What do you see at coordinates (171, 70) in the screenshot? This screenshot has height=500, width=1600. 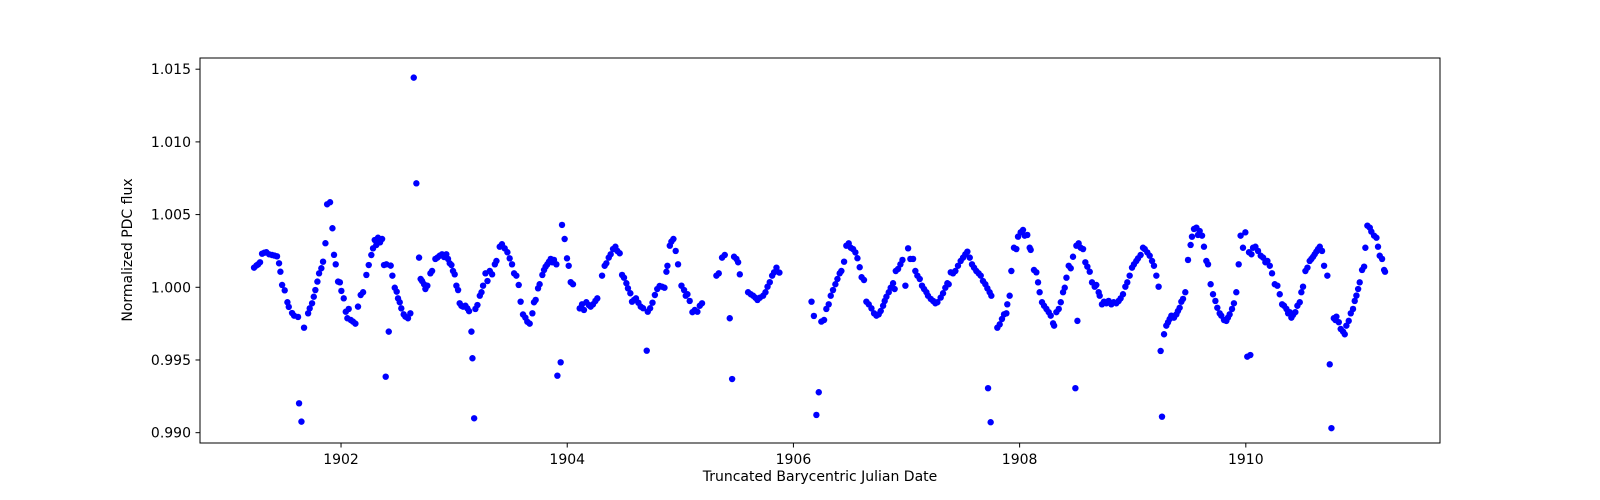 I see `y-tick-label: 1.015` at bounding box center [171, 70].